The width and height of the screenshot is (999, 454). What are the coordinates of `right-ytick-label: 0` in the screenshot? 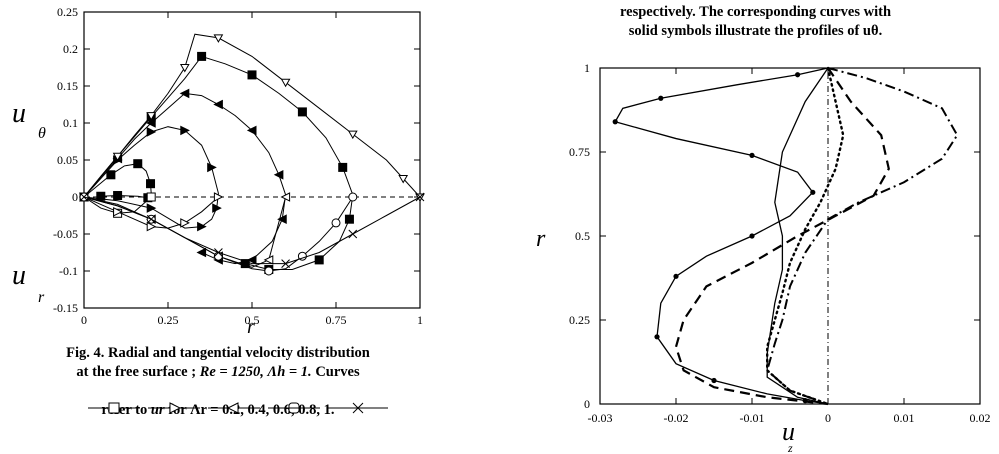 It's located at (587, 404).